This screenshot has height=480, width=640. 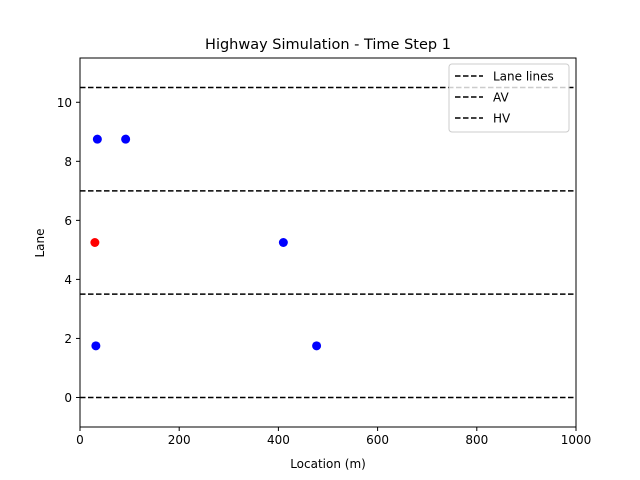 I want to click on y-axis-ticks: 0 2 4 6 8 10, so click(x=68, y=250).